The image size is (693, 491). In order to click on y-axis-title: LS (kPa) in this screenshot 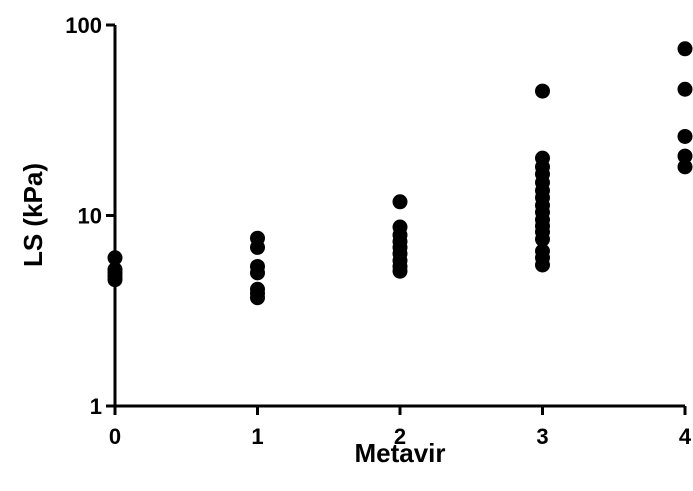, I will do `click(33, 215)`.